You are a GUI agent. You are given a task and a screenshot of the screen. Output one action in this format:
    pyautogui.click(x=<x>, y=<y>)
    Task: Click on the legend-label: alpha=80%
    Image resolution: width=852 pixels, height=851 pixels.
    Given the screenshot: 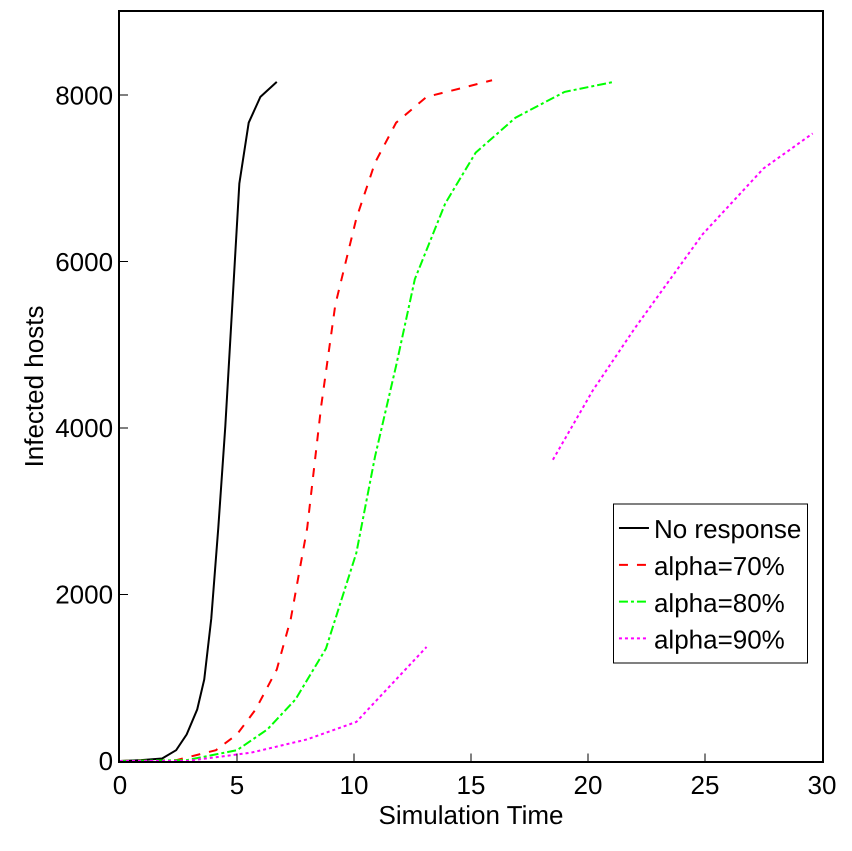 What is the action you would take?
    pyautogui.click(x=719, y=603)
    